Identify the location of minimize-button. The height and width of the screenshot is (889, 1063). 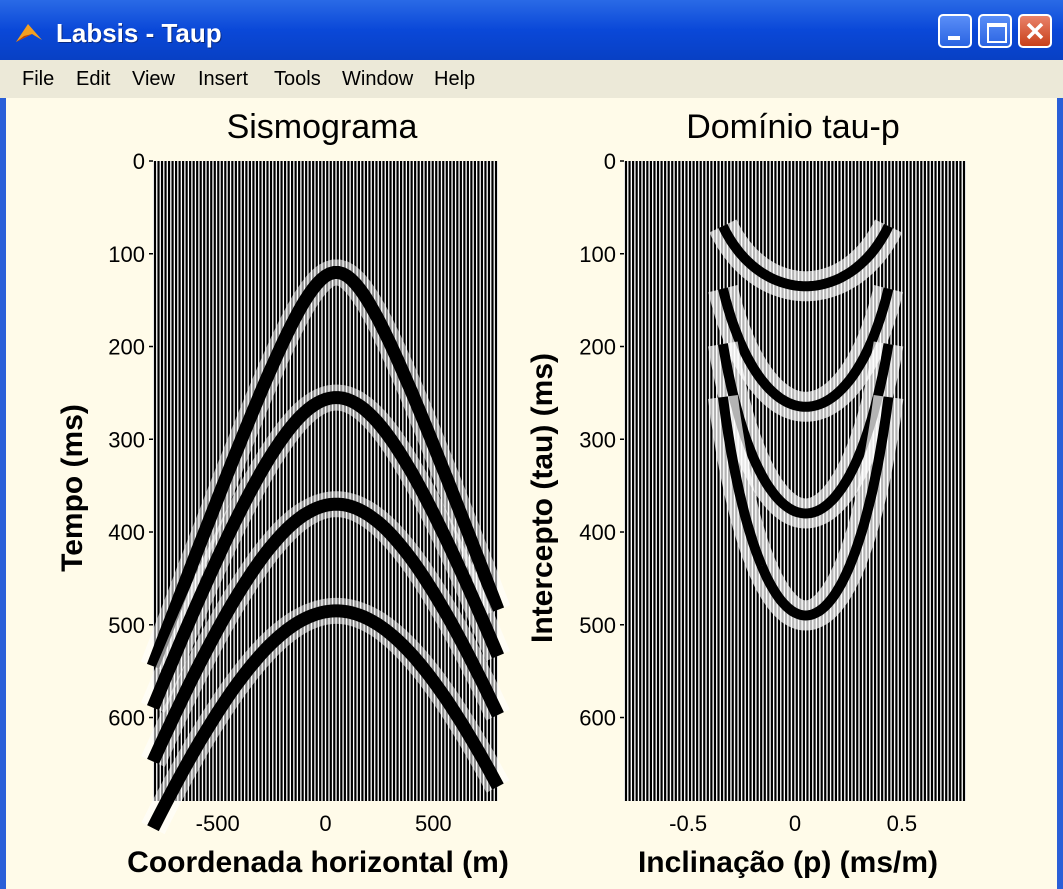
(955, 31).